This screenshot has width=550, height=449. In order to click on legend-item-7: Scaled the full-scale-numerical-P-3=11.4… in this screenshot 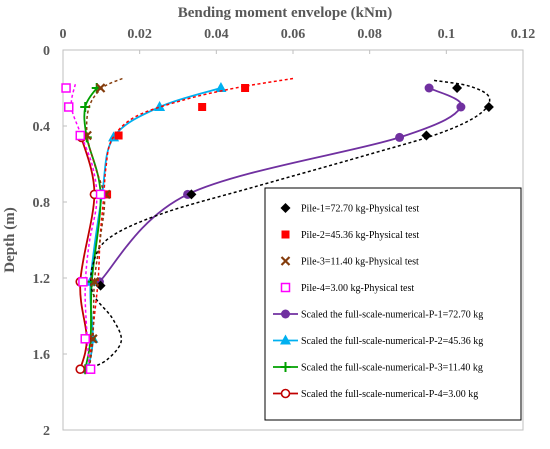, I will do `click(378, 368)`.